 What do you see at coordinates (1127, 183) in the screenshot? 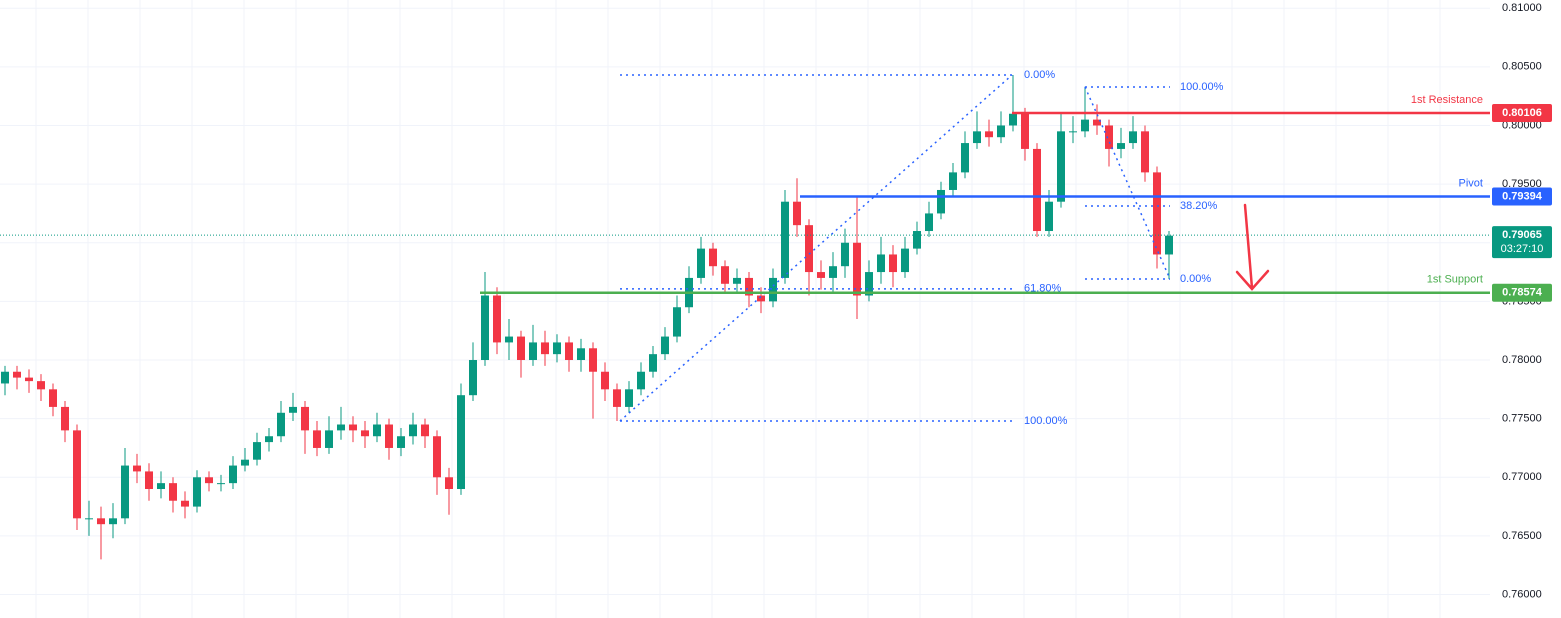
I see `fib-trend` at bounding box center [1127, 183].